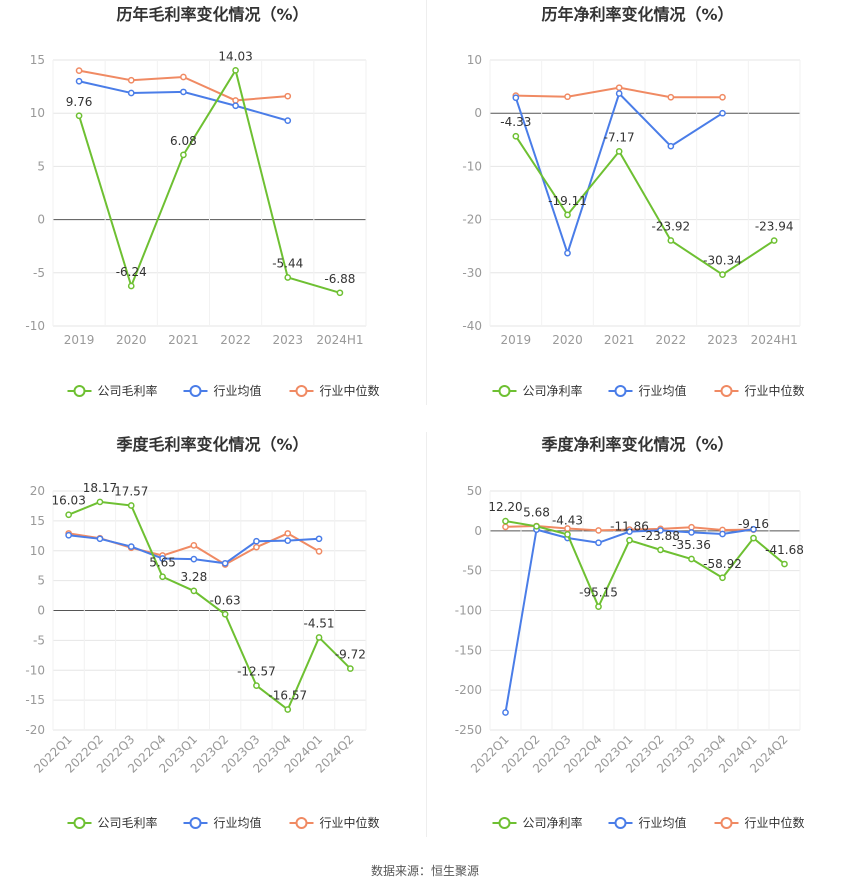 This screenshot has width=850, height=891. What do you see at coordinates (722, 261) in the screenshot?
I see `data-label: -30.34` at bounding box center [722, 261].